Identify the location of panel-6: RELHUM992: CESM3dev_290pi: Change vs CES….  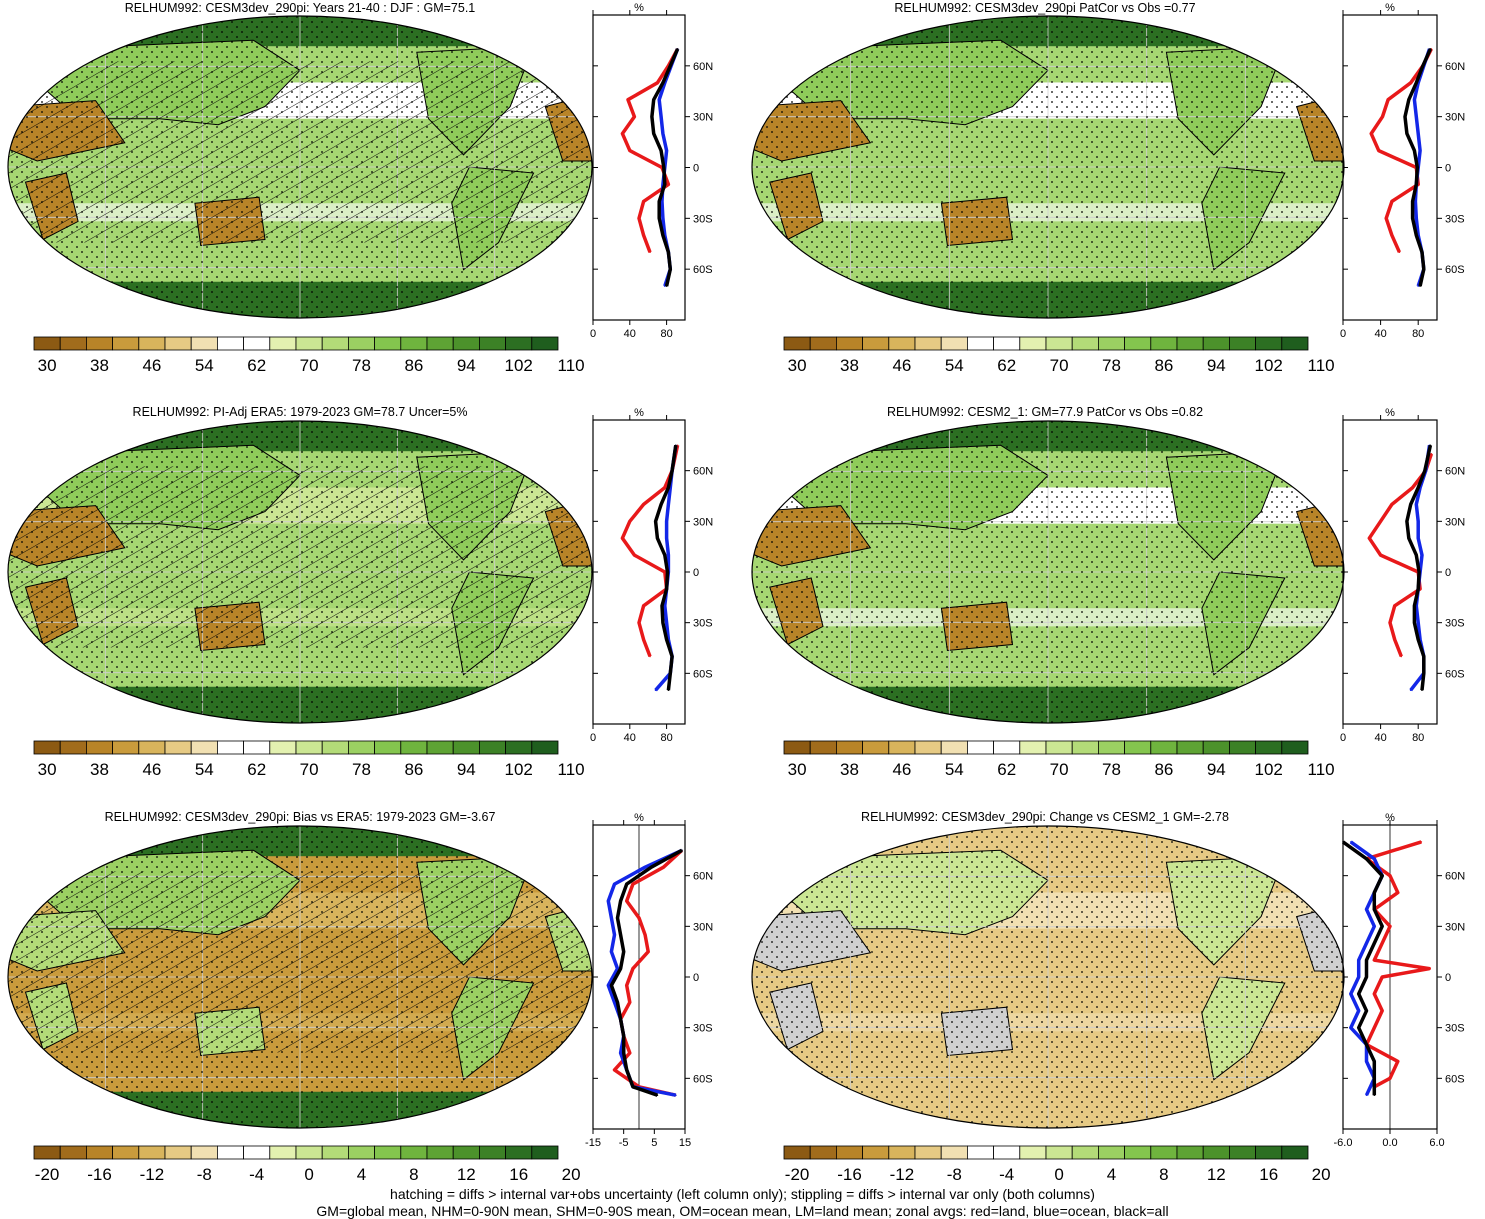
(1108, 997).